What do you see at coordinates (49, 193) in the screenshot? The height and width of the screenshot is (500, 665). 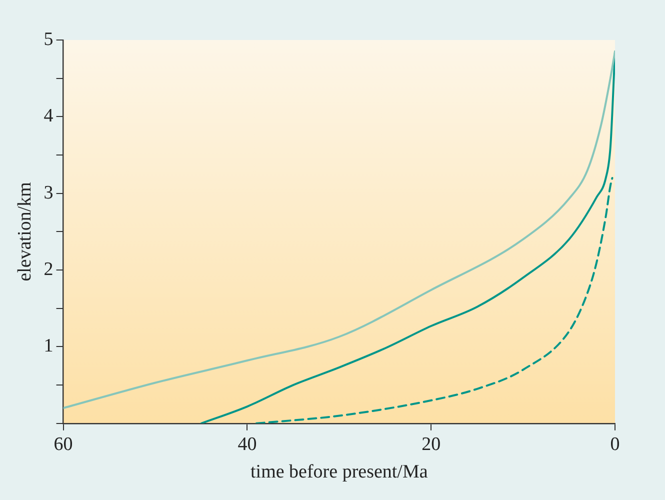 I see `y-tick-label: 3` at bounding box center [49, 193].